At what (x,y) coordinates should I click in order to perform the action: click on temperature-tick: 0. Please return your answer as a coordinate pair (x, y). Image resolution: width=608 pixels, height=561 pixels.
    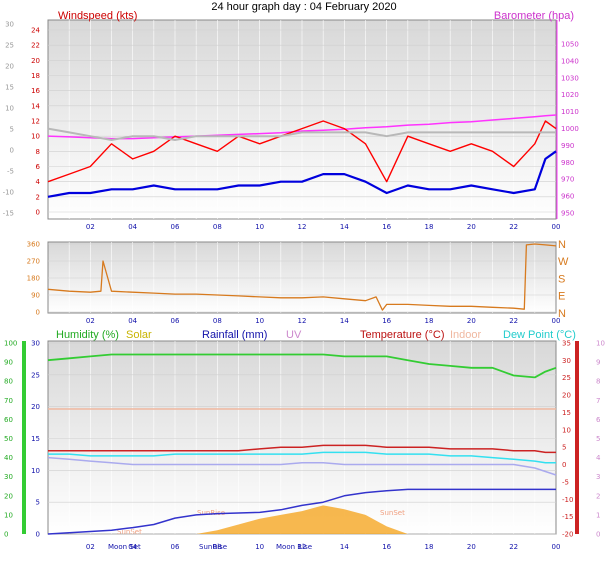
    Looking at the image, I should click on (564, 465).